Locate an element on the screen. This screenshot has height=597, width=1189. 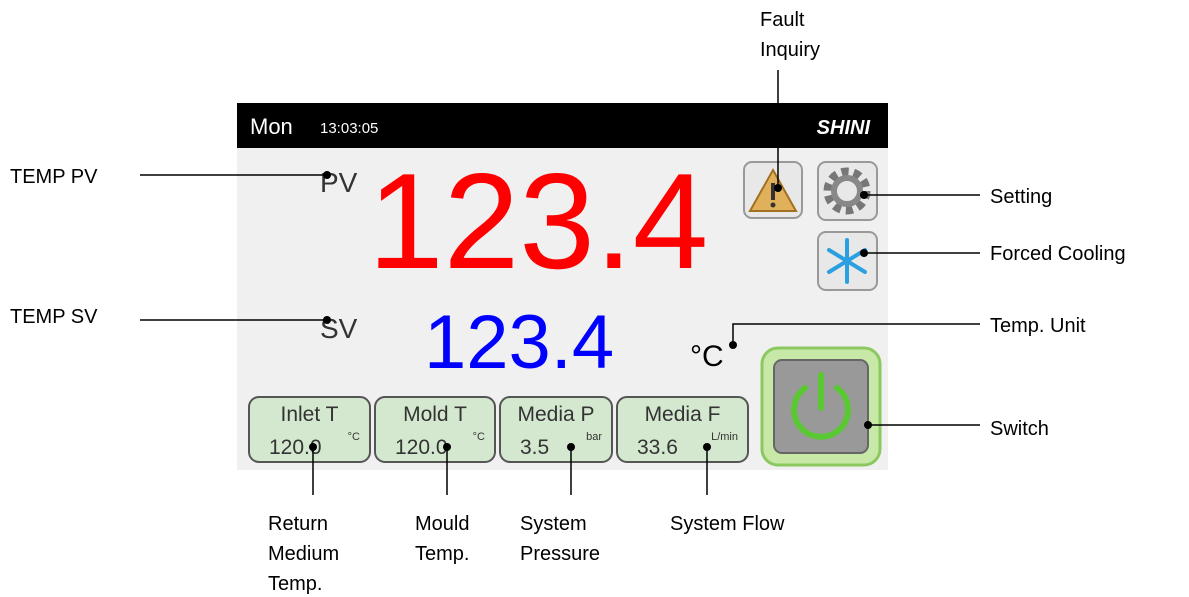
fault-button is located at coordinates (773, 190).